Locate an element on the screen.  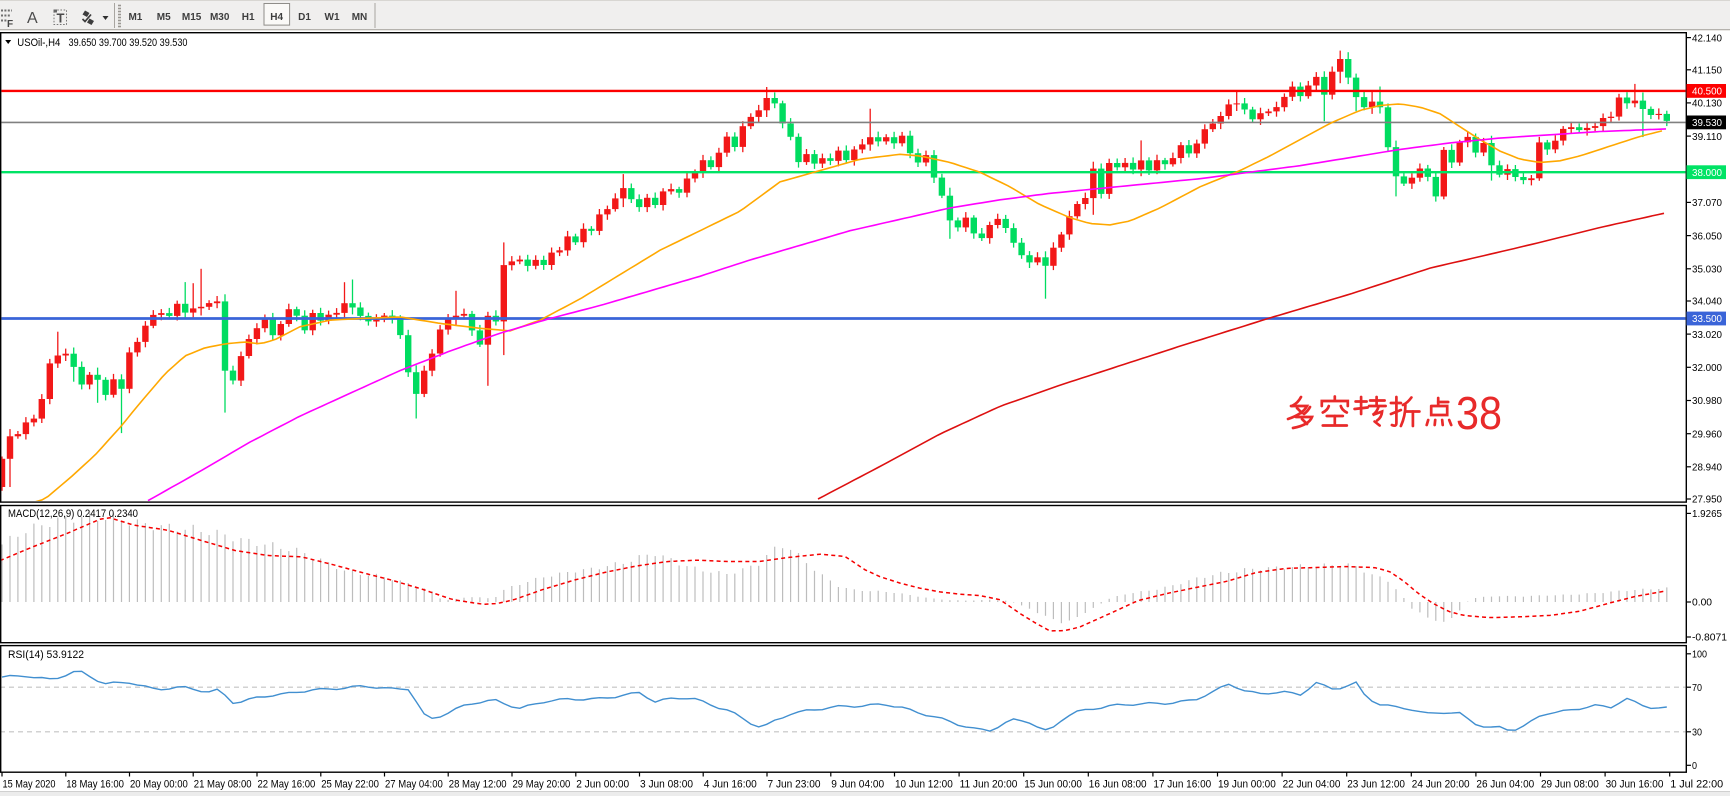
svg-text: 40.130 is located at coordinates (1707, 104).